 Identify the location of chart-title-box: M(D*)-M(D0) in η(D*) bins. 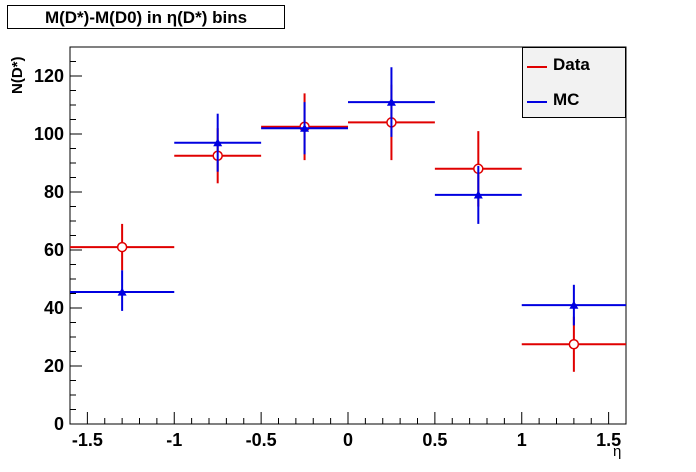
(146, 17).